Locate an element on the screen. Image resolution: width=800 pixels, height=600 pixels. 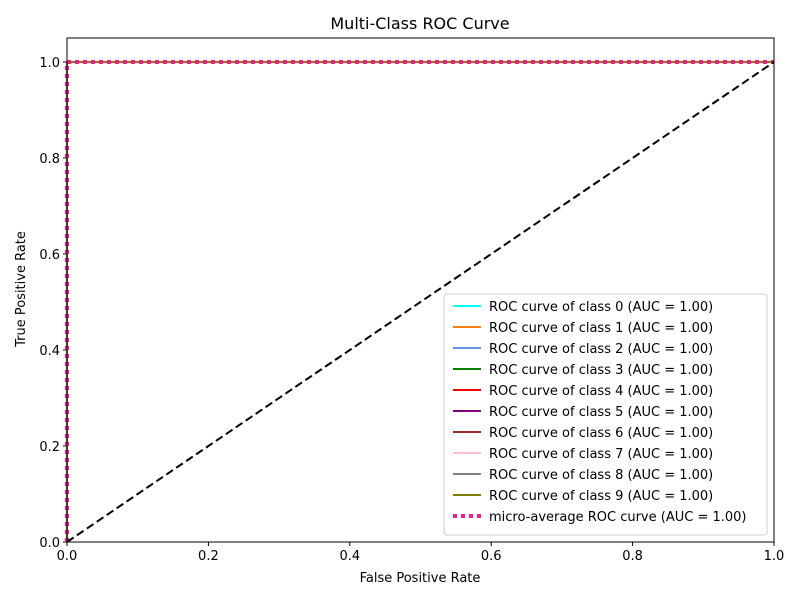
y-tick-label: 0.2 is located at coordinates (49, 447).